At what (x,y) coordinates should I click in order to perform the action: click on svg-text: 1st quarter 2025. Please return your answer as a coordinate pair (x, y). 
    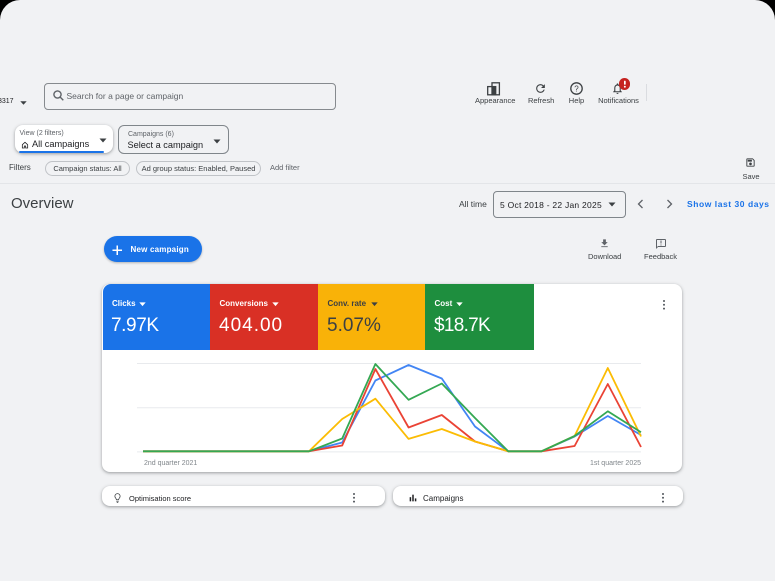
    Looking at the image, I should click on (615, 463).